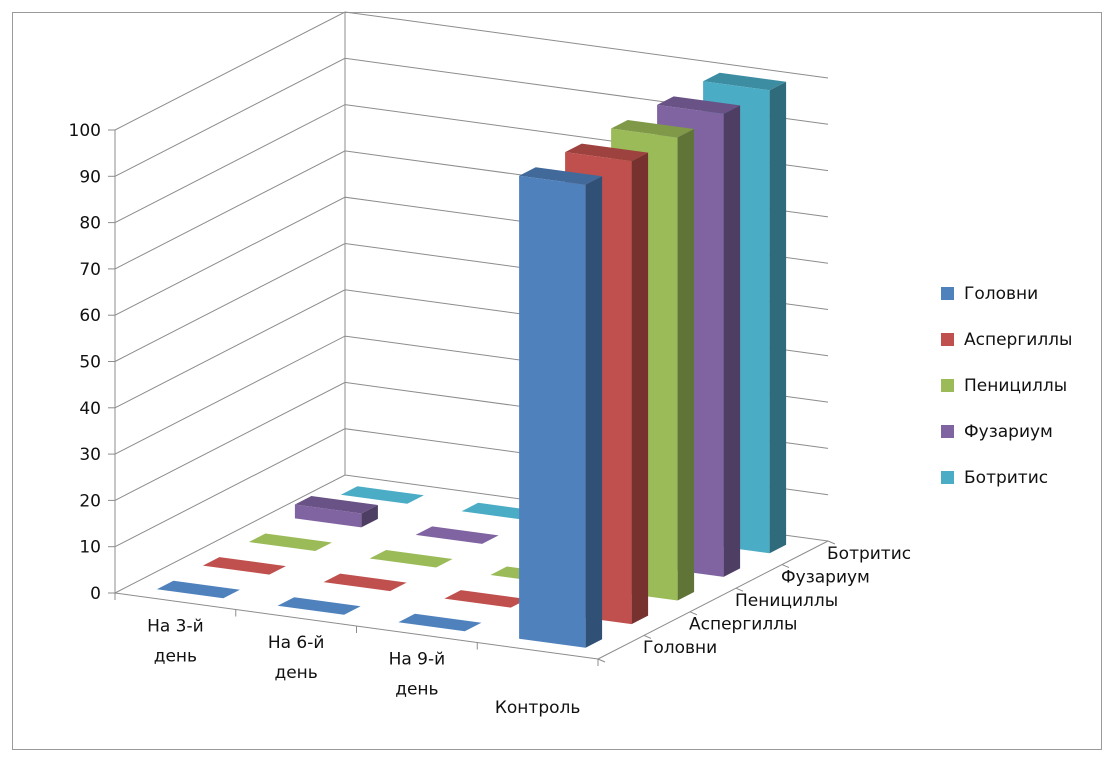 The image size is (1113, 760). Describe the element at coordinates (869, 554) in the screenshot. I see `depth-tick-label: Ботритис` at that location.